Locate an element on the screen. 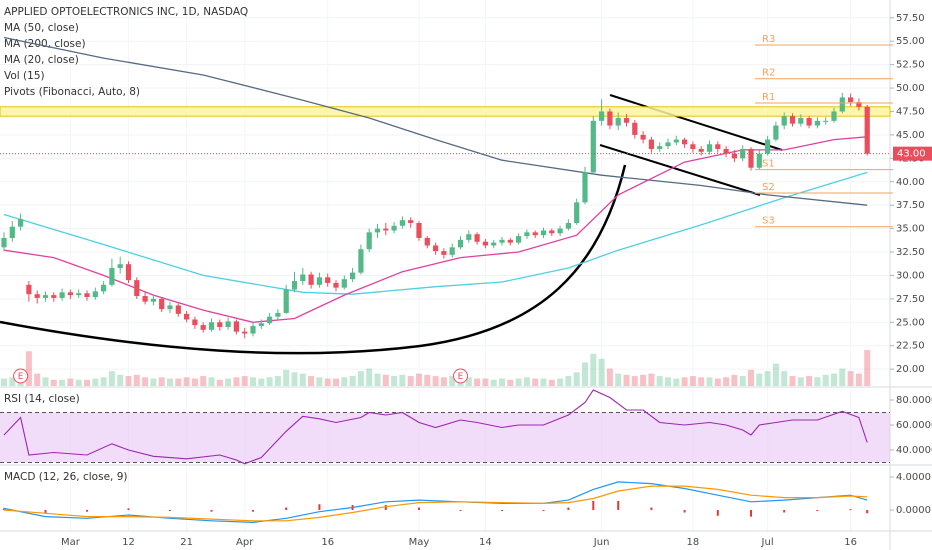  highlight-zone is located at coordinates (445, 111).